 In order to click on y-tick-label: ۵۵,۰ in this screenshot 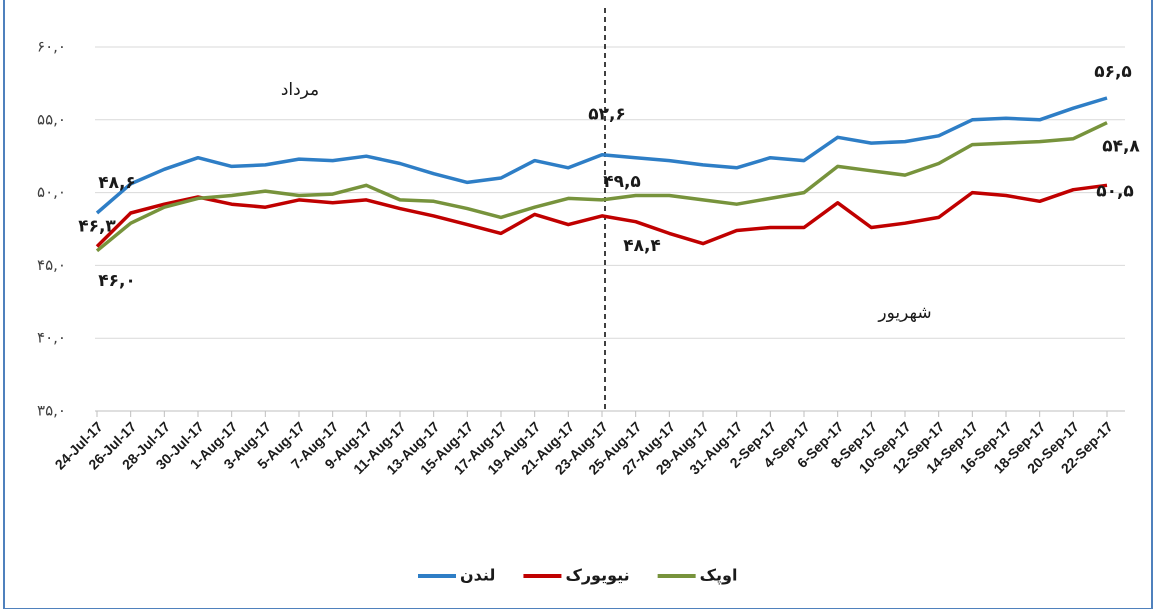, I will do `click(51, 119)`.